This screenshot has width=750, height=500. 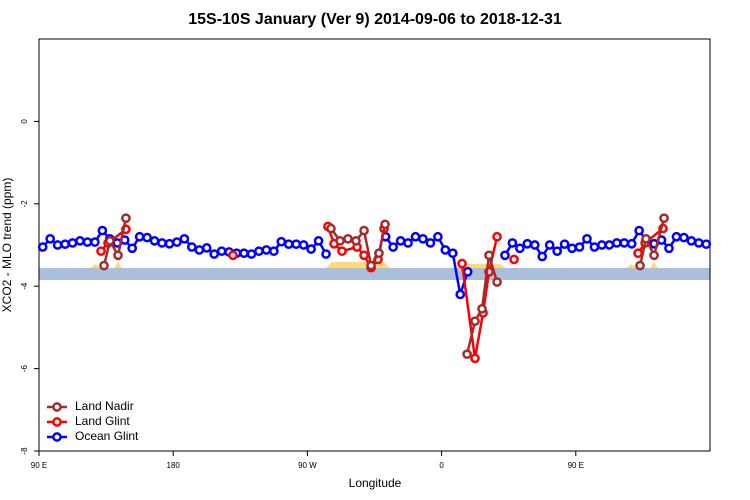 What do you see at coordinates (374, 274) in the screenshot?
I see `ocean-band` at bounding box center [374, 274].